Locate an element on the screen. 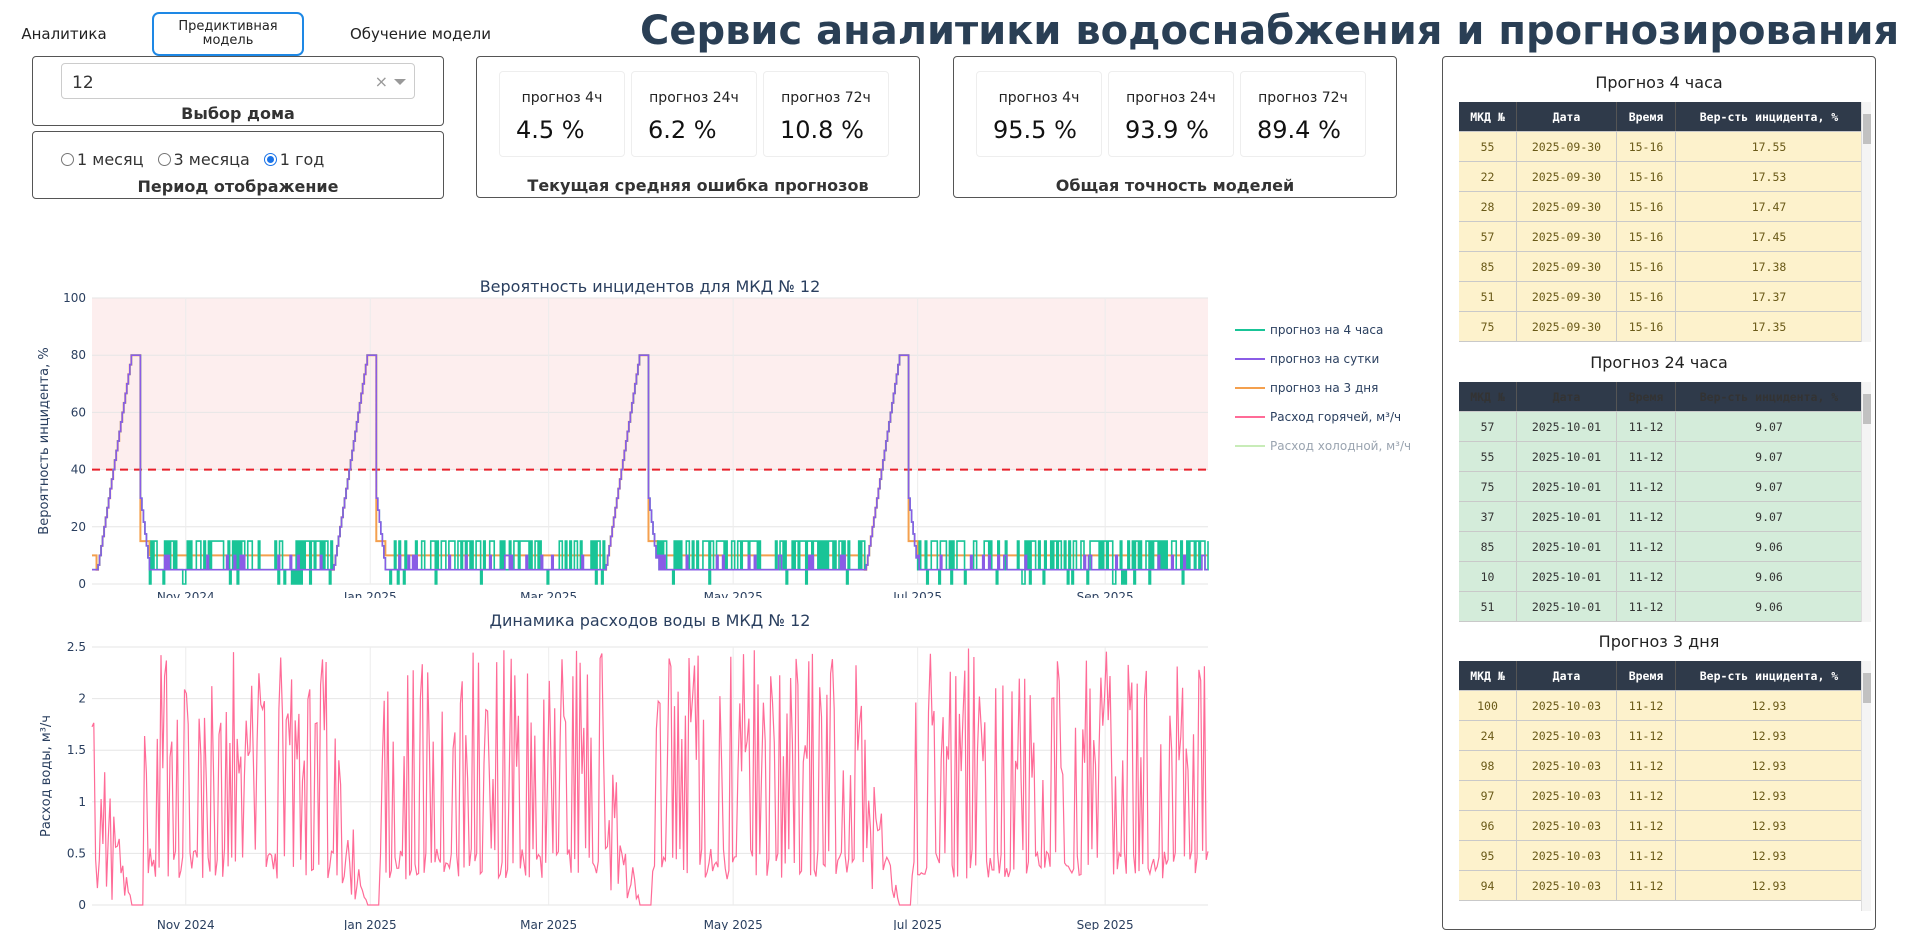 The height and width of the screenshot is (943, 1906). table-cell: 96 is located at coordinates (1488, 825).